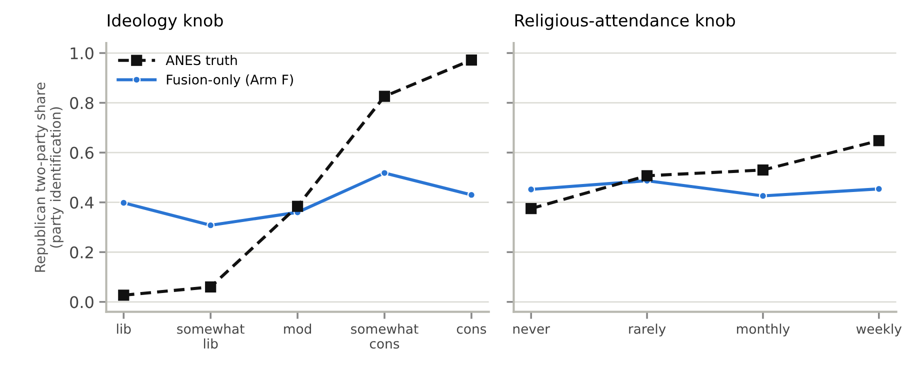  Describe the element at coordinates (647, 330) in the screenshot. I see `x-tick-label: rarely` at that location.